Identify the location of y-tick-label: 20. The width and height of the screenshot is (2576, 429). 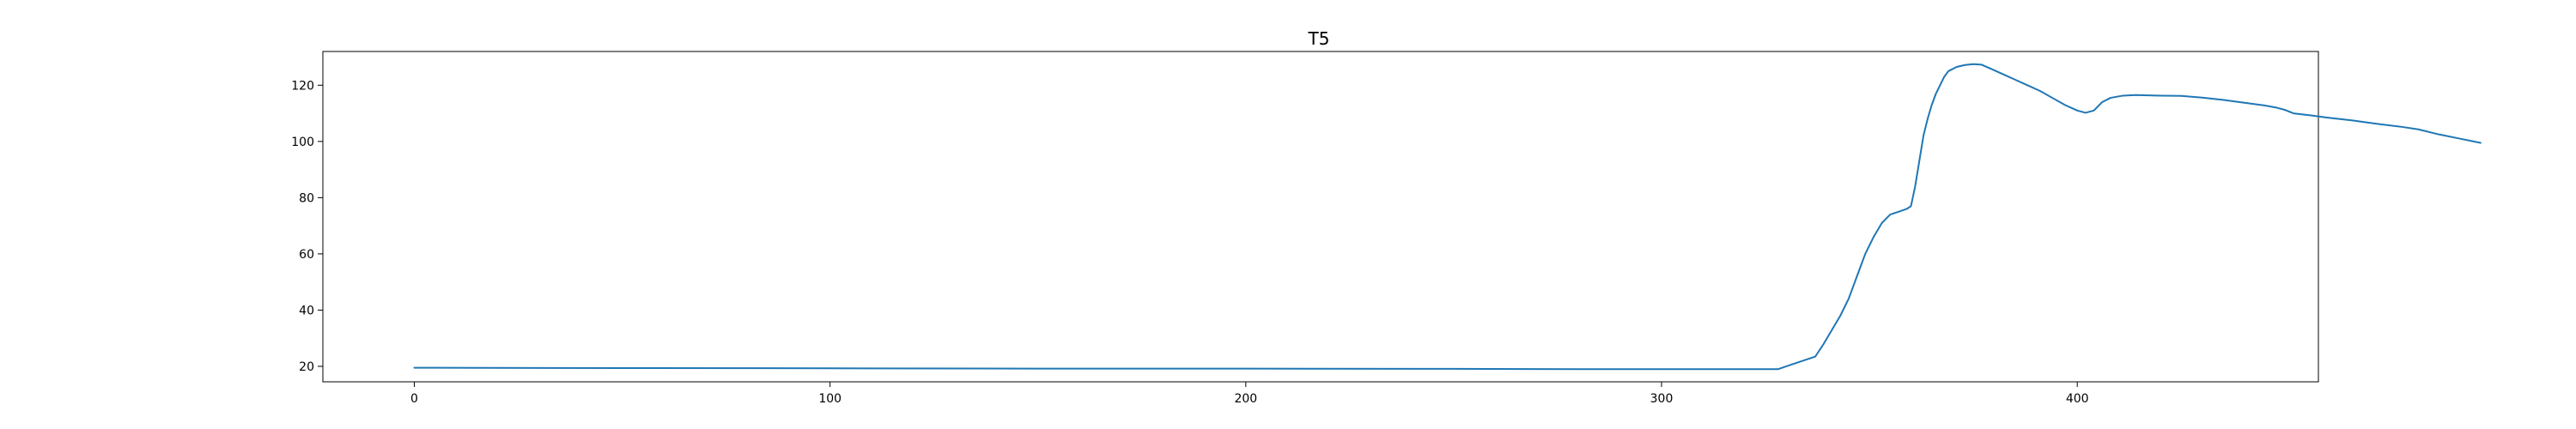
(306, 367).